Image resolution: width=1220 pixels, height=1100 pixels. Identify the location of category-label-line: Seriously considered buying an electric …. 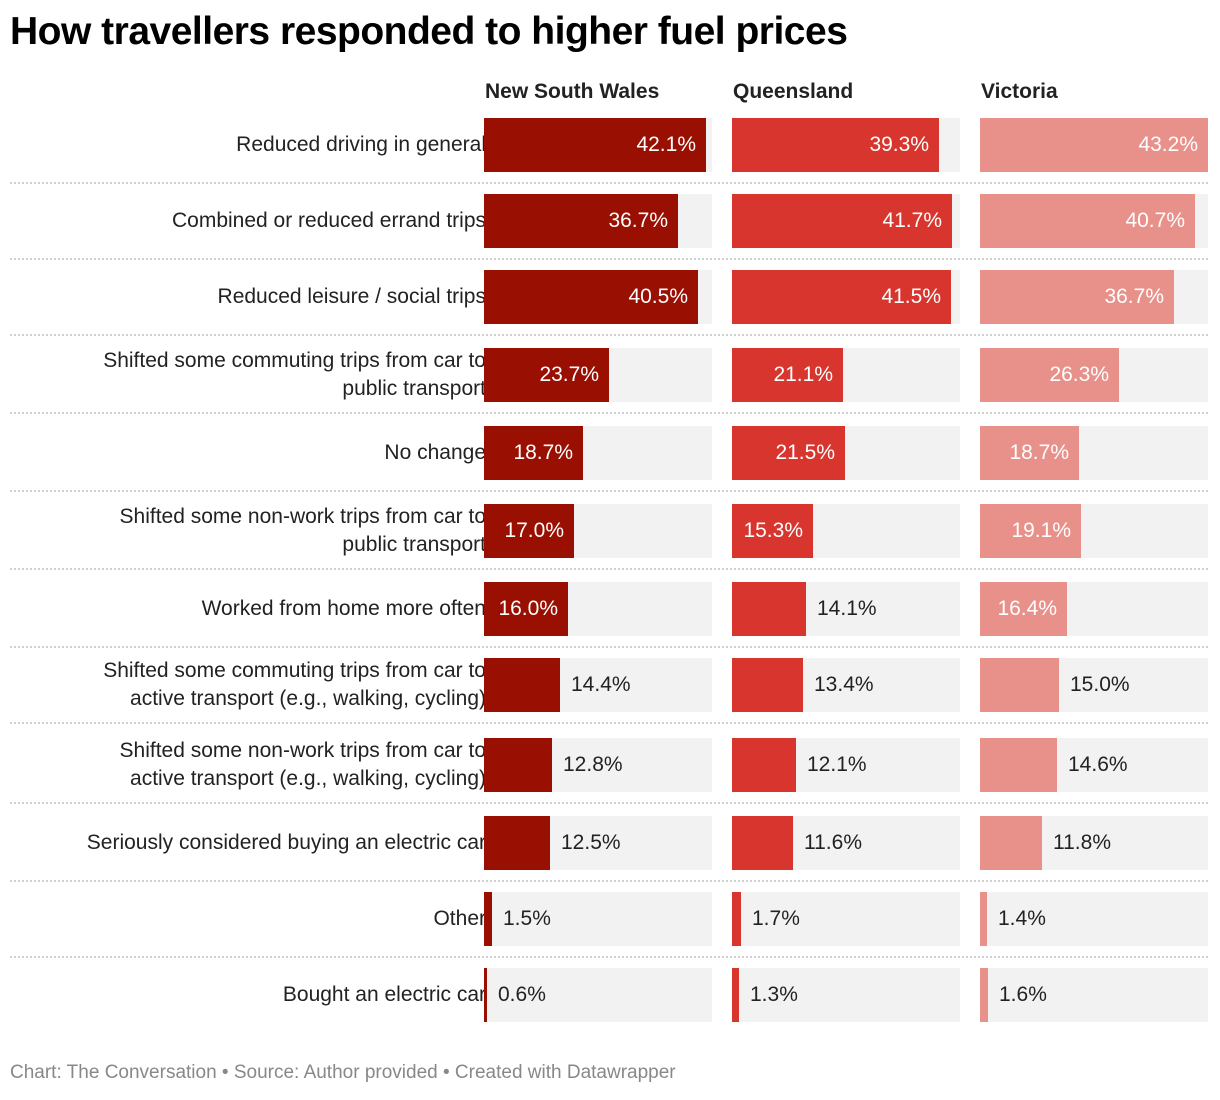
(286, 842).